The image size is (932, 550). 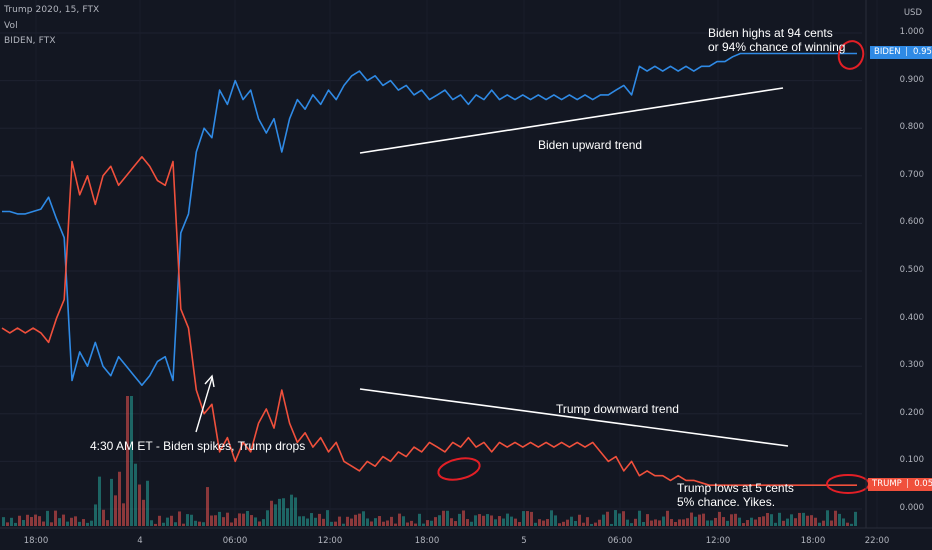 What do you see at coordinates (922, 52) in the screenshot?
I see `biden-tag-value: 0.957` at bounding box center [922, 52].